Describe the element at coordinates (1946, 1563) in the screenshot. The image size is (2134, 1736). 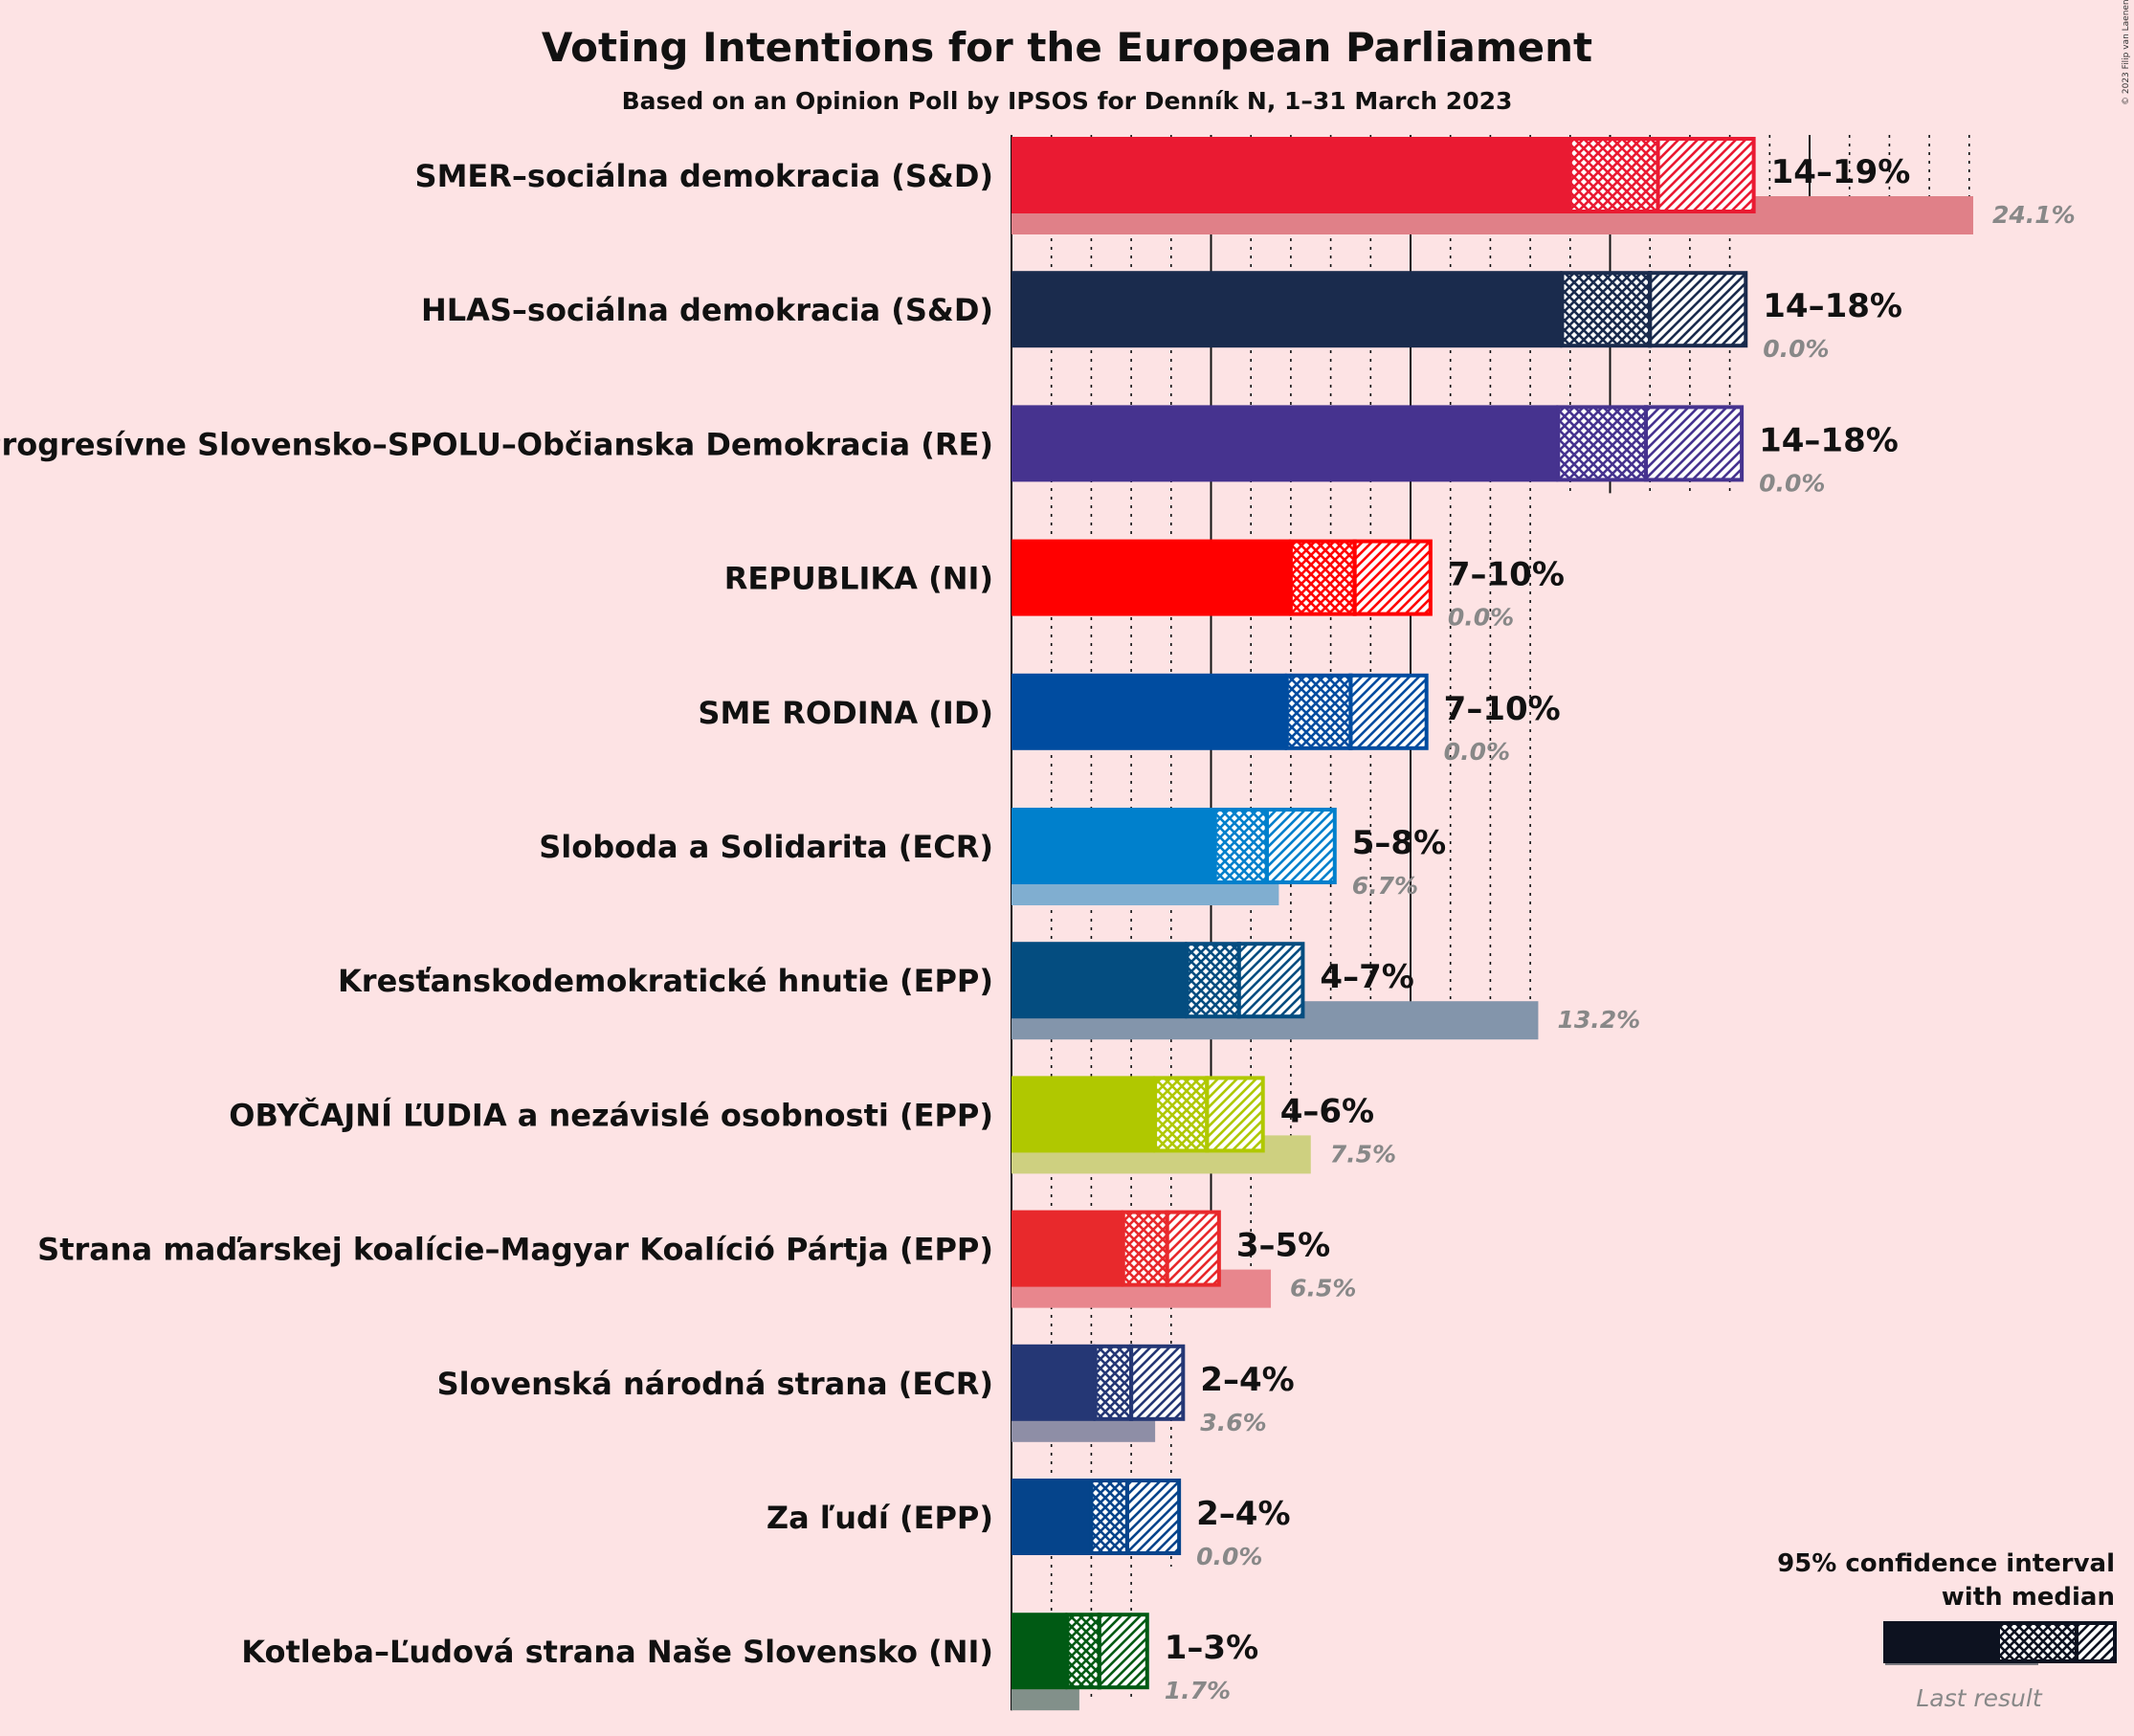
I see `legend-title-line1: 95% confidence interval` at that location.